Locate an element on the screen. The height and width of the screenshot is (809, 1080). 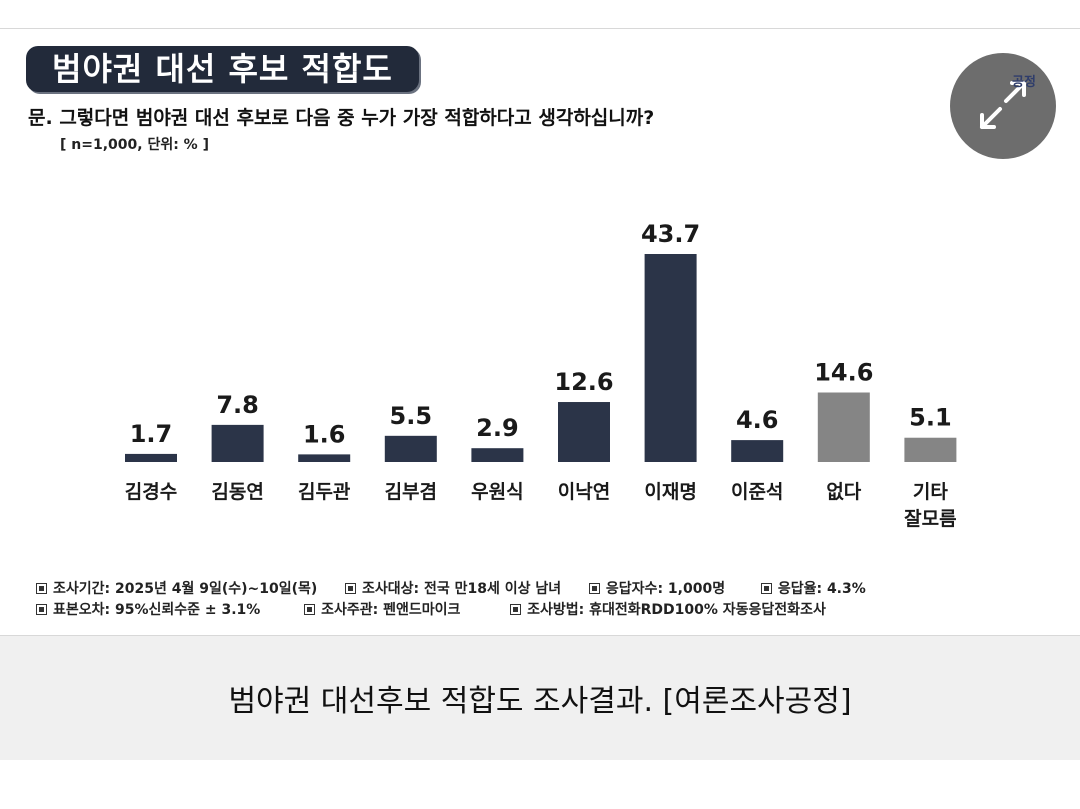
category-label-7: 이준석 is located at coordinates (757, 492).